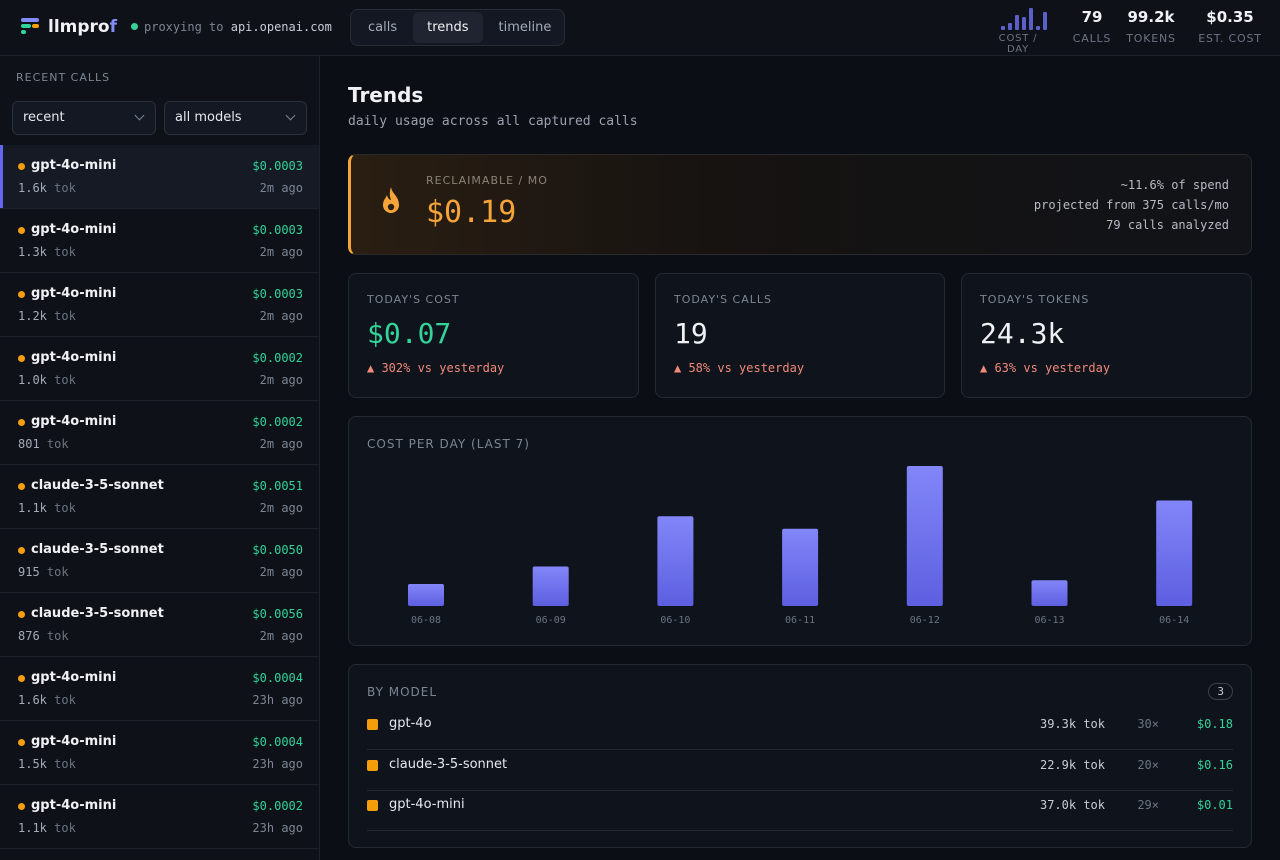  Describe the element at coordinates (159, 689) in the screenshot. I see `call-list-item: gpt-4o-mini $0.0004 1.6k tok 23h ago` at that location.